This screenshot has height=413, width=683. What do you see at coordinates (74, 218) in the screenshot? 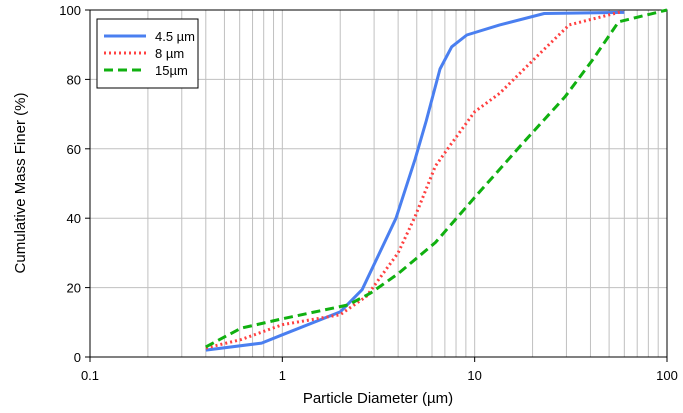
I see `y-tick-label: 40` at bounding box center [74, 218].